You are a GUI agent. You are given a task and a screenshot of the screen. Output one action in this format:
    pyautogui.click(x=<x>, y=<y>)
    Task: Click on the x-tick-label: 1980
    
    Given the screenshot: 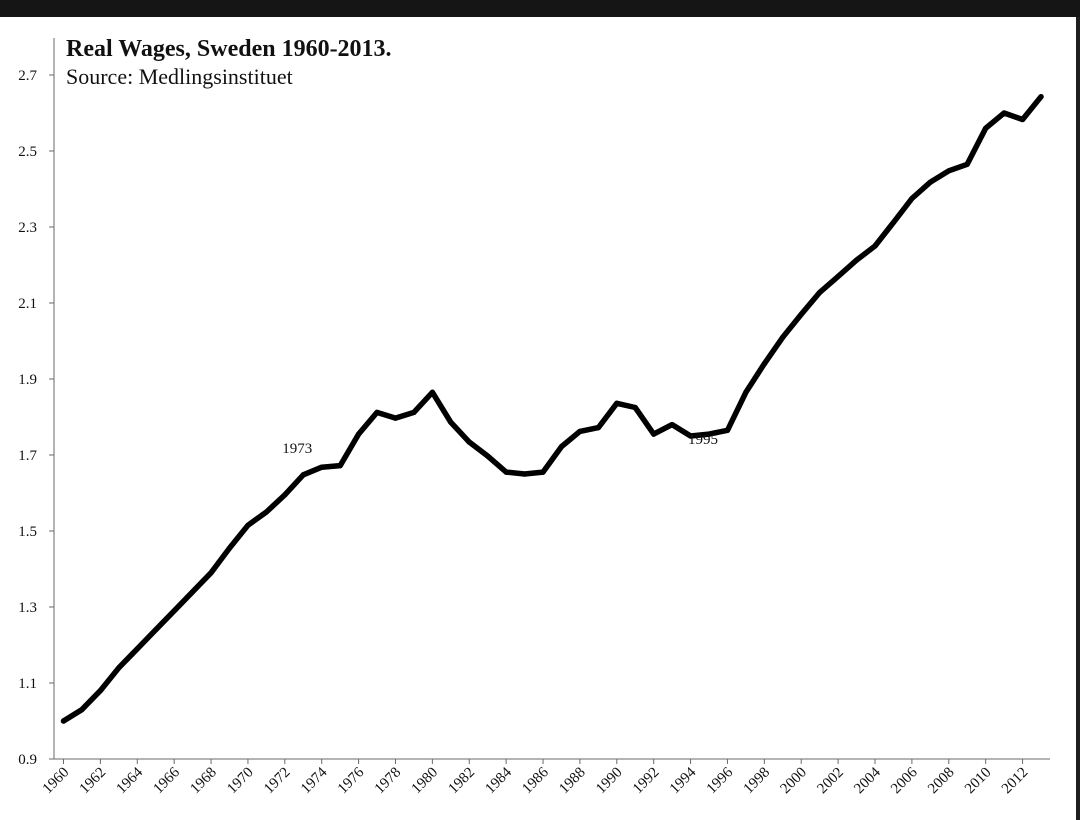 What is the action you would take?
    pyautogui.click(x=425, y=781)
    